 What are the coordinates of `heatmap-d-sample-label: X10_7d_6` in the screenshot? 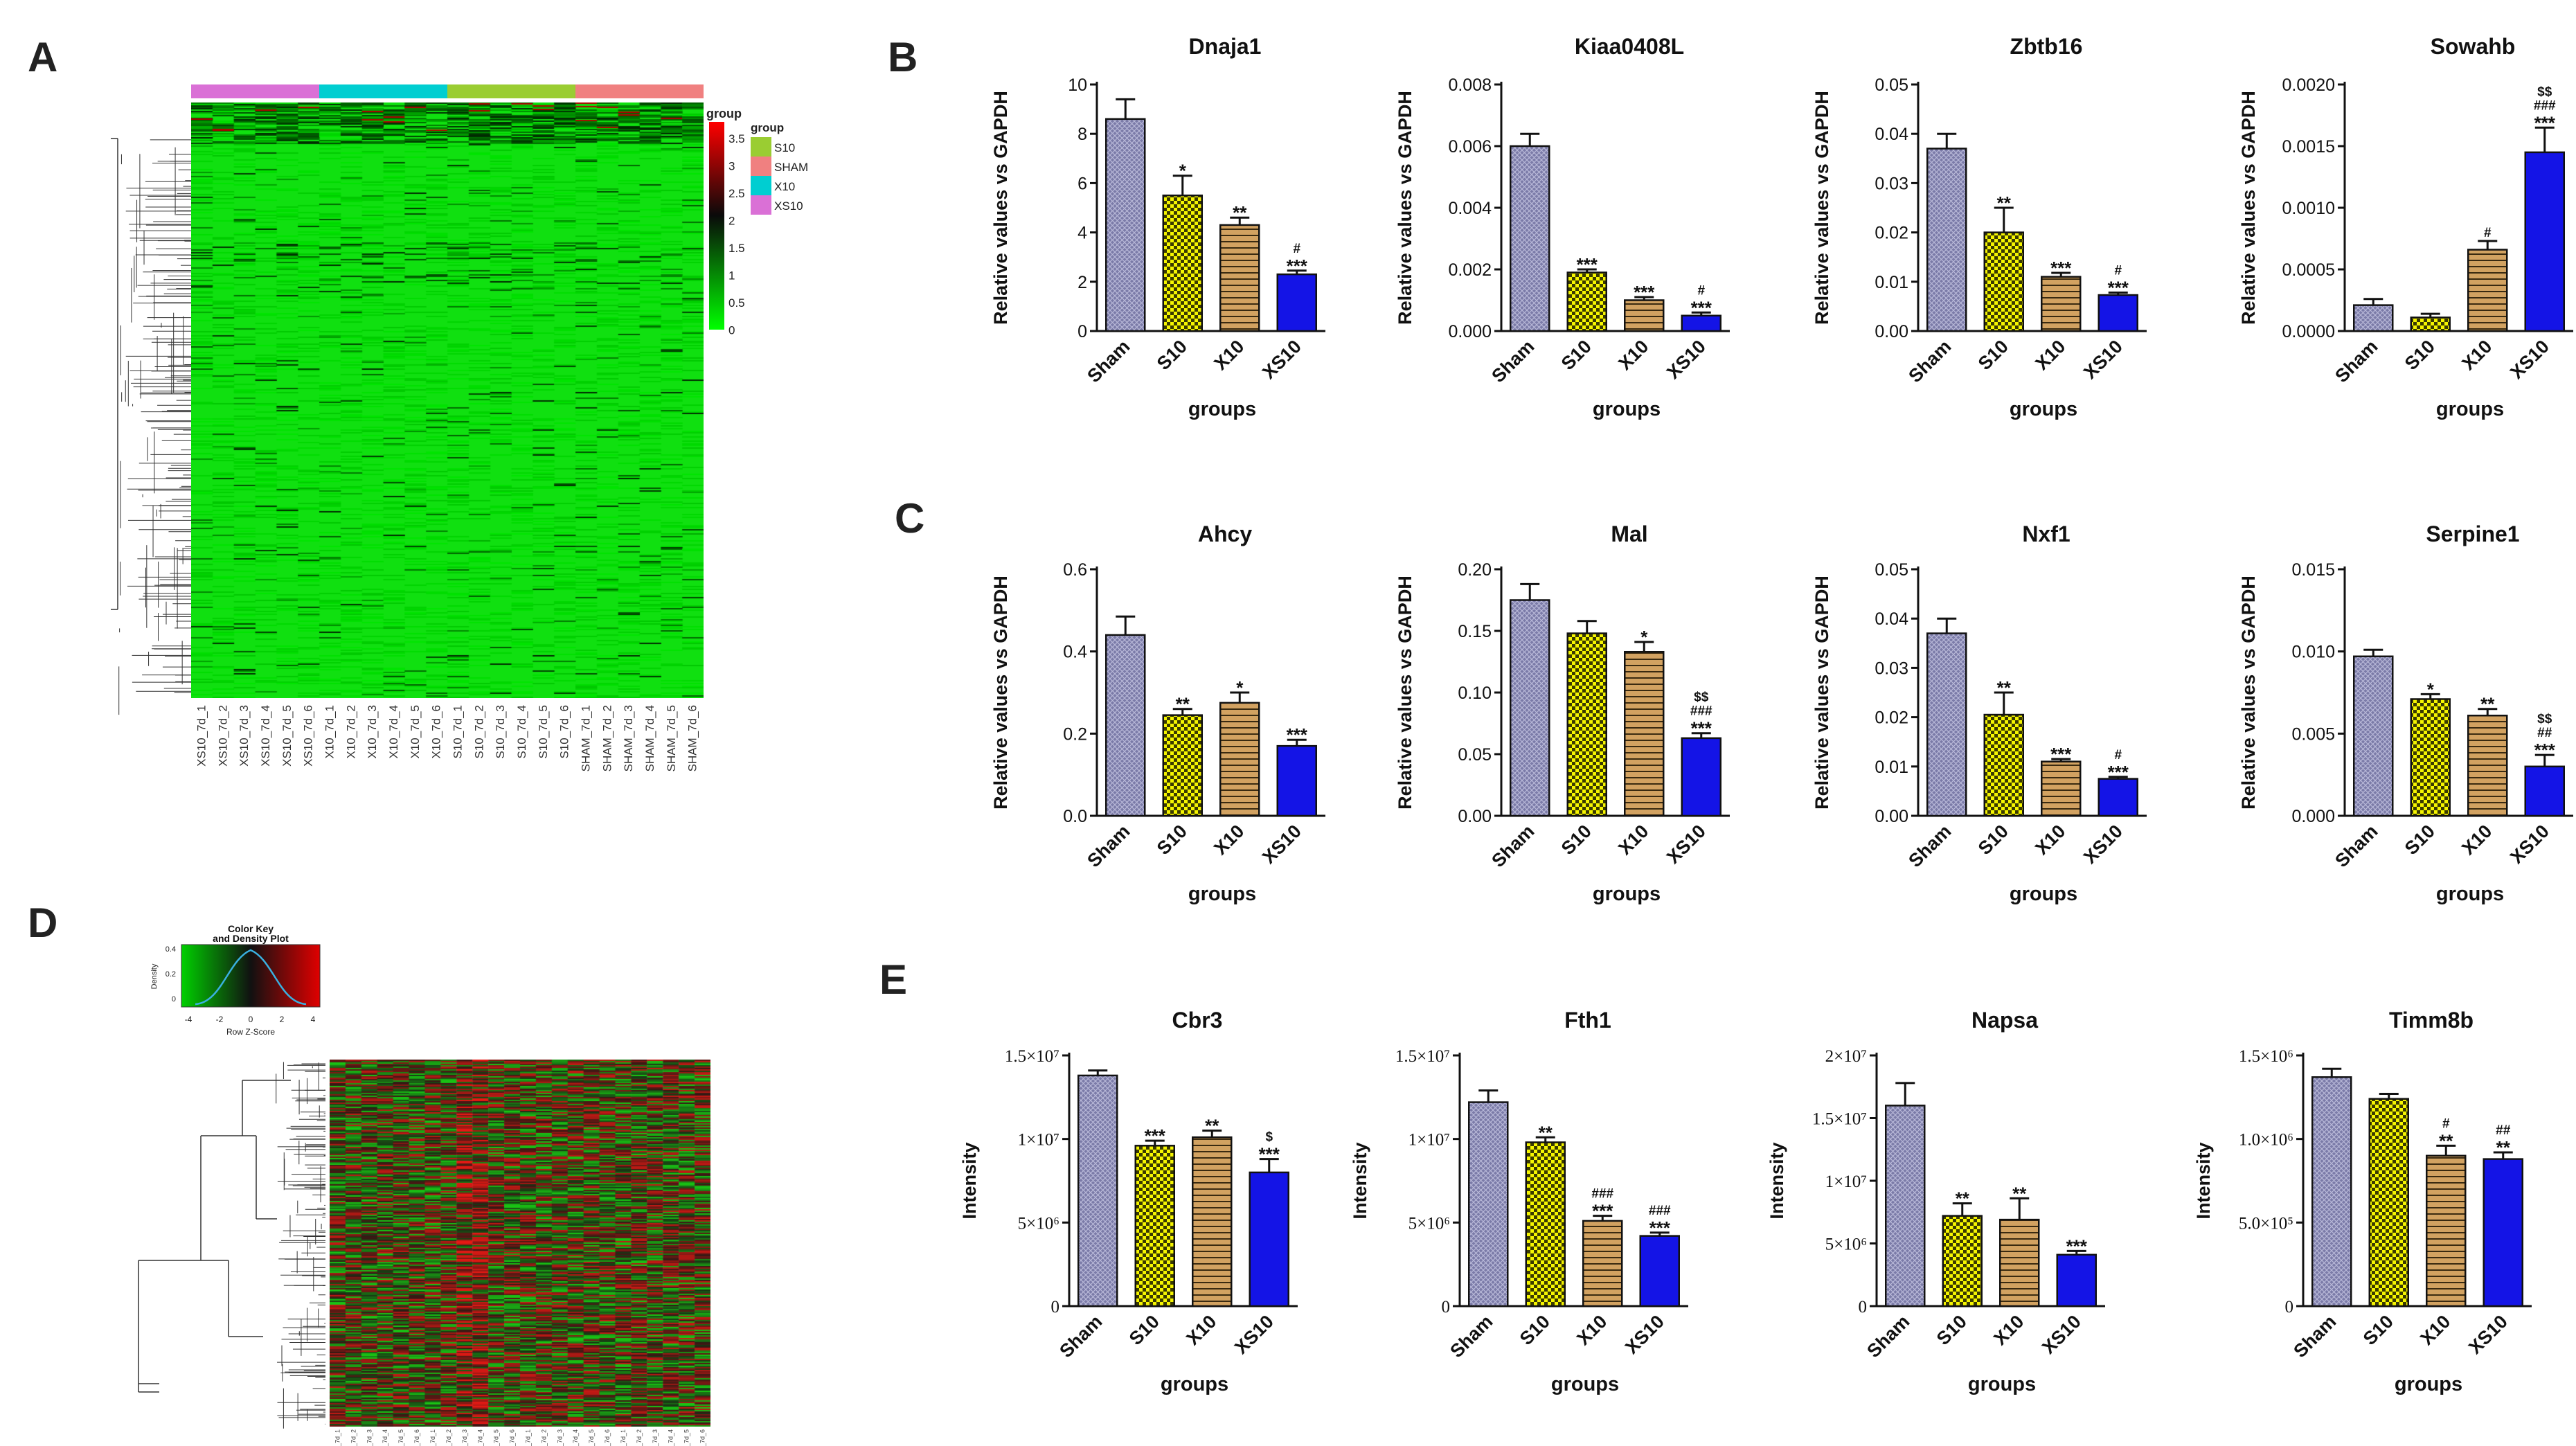 It's located at (607, 1437).